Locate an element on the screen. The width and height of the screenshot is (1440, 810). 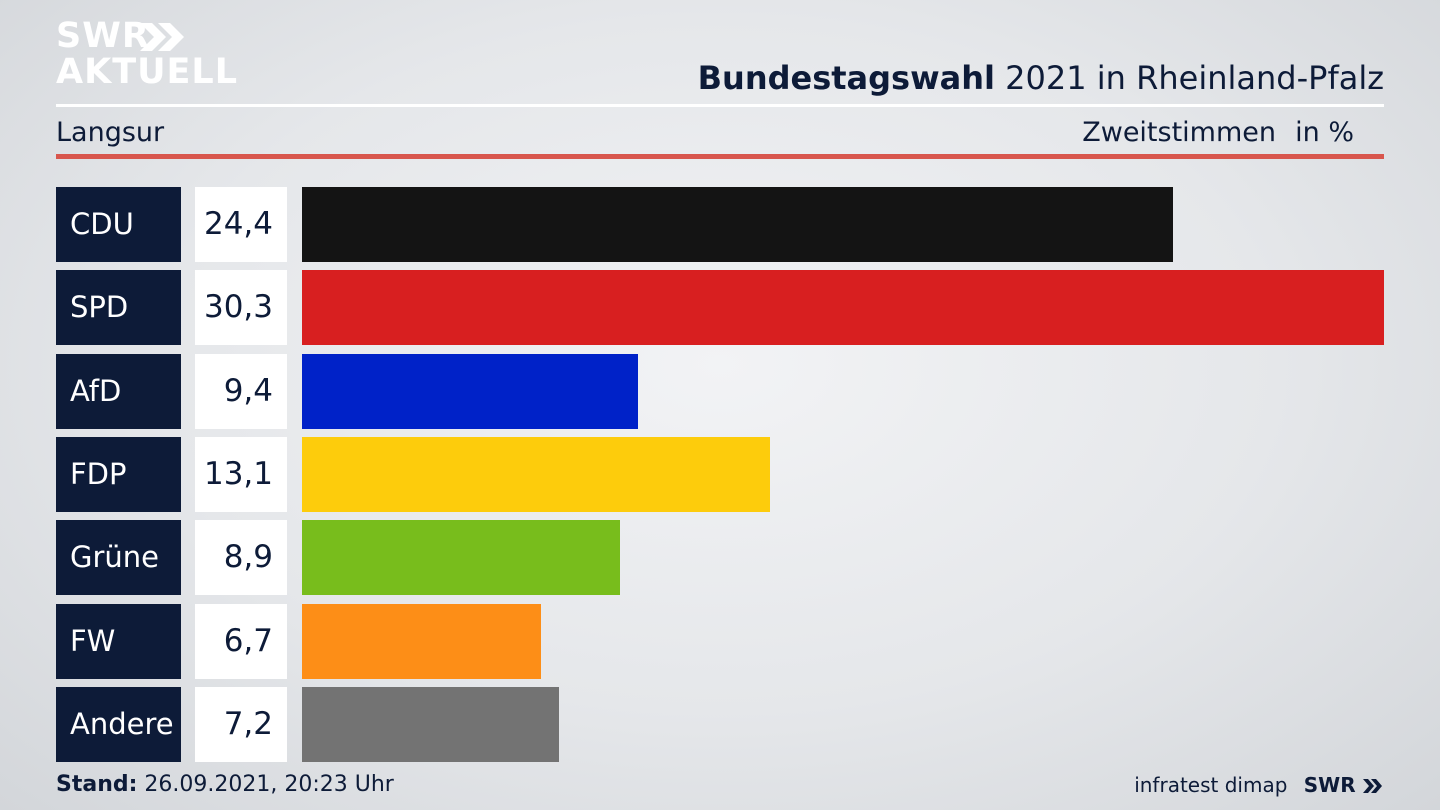
unit-label: in % is located at coordinates (1324, 132).